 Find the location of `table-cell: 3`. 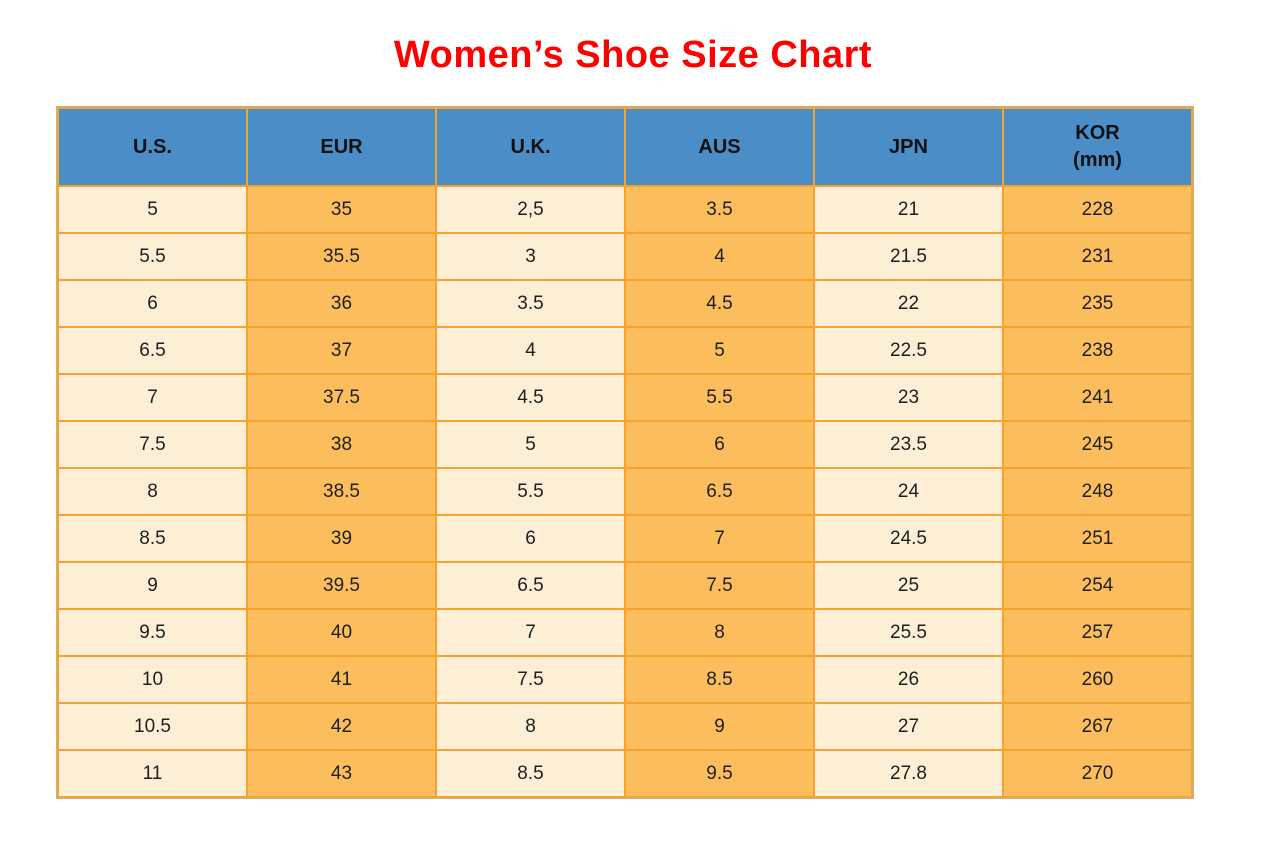

table-cell: 3 is located at coordinates (530, 256).